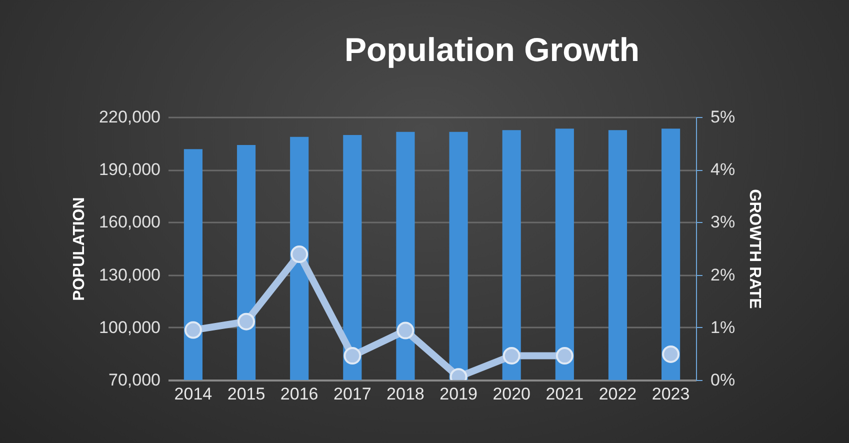 The height and width of the screenshot is (443, 849). I want to click on y-tick-label: 220,000, so click(129, 117).